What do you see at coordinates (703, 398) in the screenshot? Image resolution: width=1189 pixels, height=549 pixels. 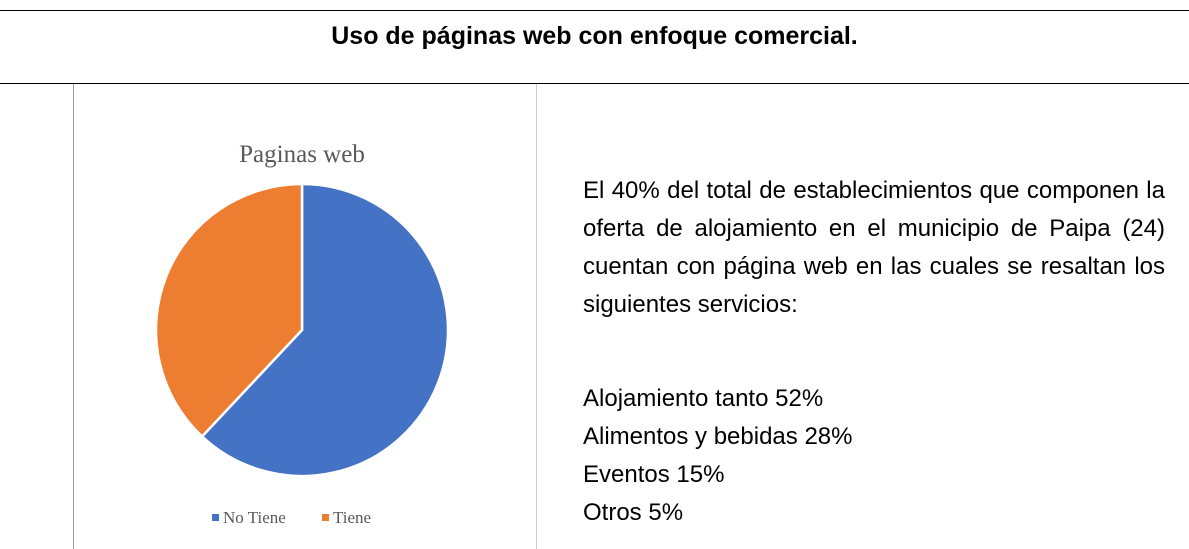 I see `service-item: Alojamiento tanto 52%` at bounding box center [703, 398].